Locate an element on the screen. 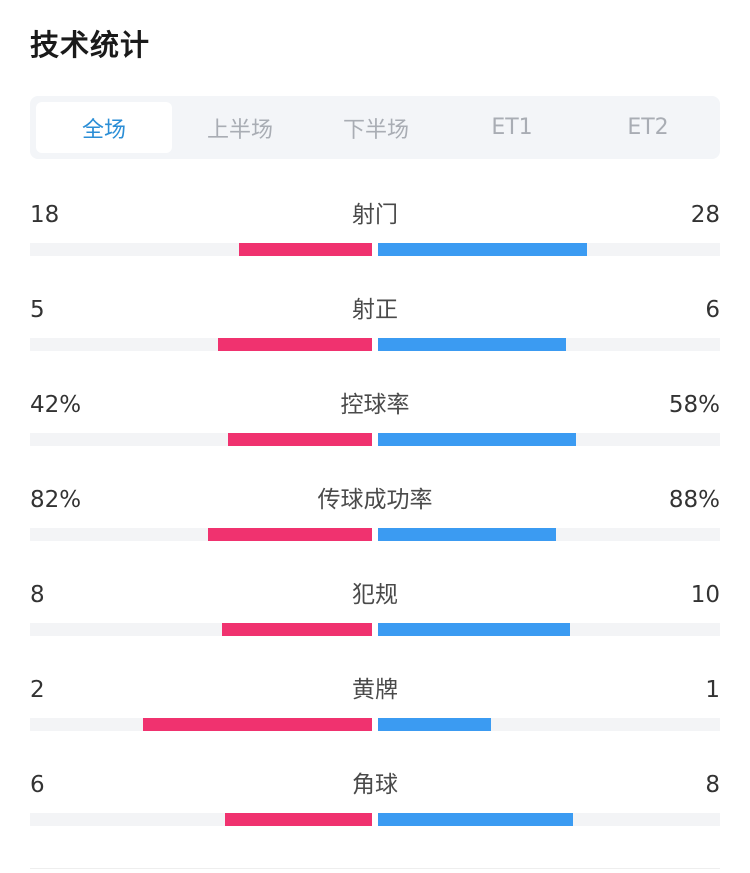  tab-first-half: 上半场 is located at coordinates (239, 130).